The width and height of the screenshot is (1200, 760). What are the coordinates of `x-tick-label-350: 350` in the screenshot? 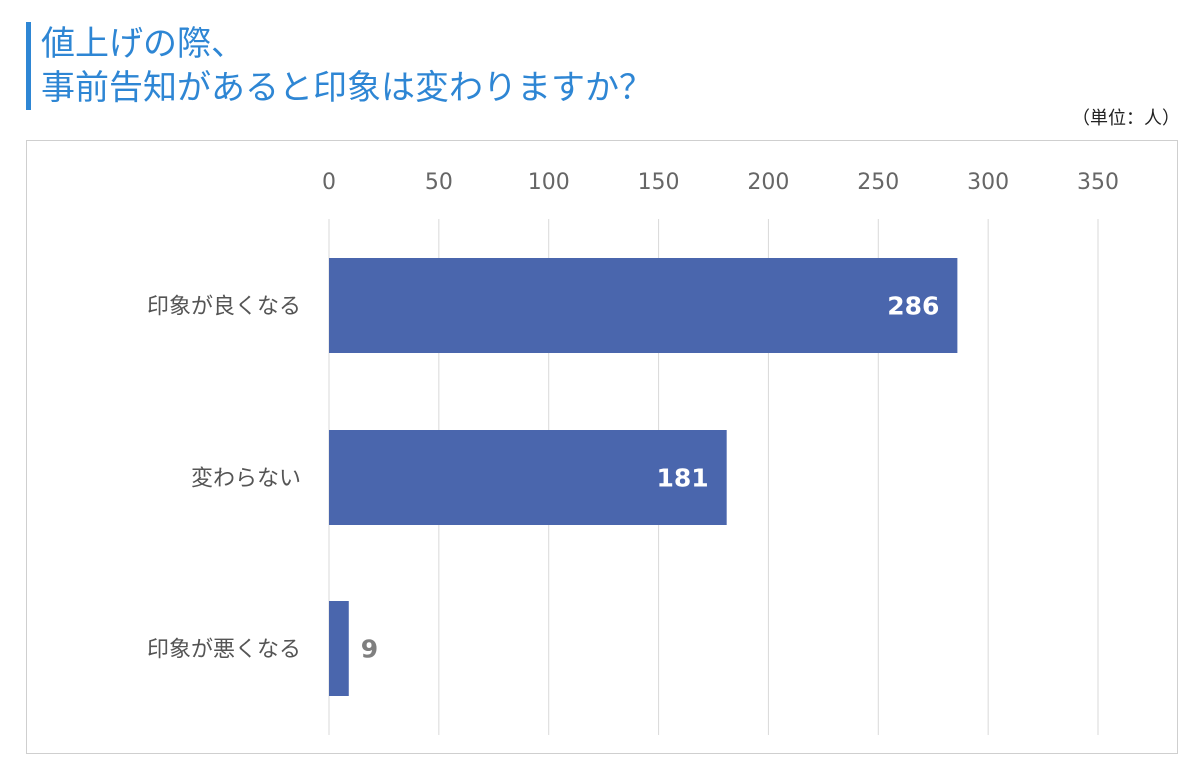 It's located at (1098, 182).